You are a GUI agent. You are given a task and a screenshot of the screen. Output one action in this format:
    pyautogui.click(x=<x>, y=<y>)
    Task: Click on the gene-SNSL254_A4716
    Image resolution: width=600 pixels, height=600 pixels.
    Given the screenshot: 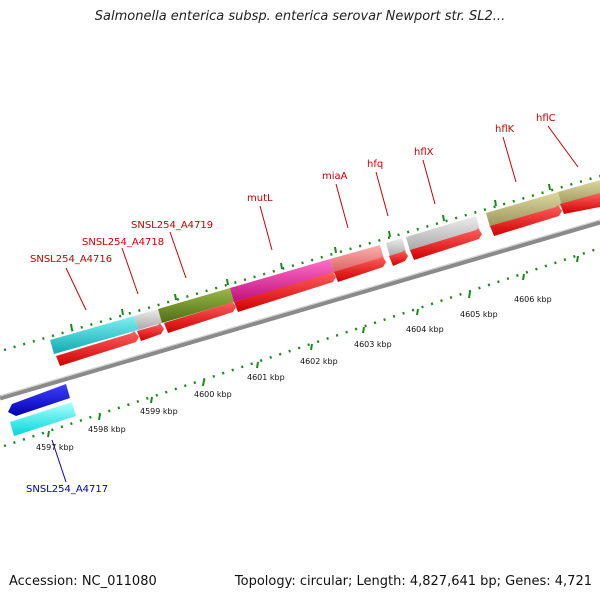 What is the action you would take?
    pyautogui.click(x=94, y=335)
    